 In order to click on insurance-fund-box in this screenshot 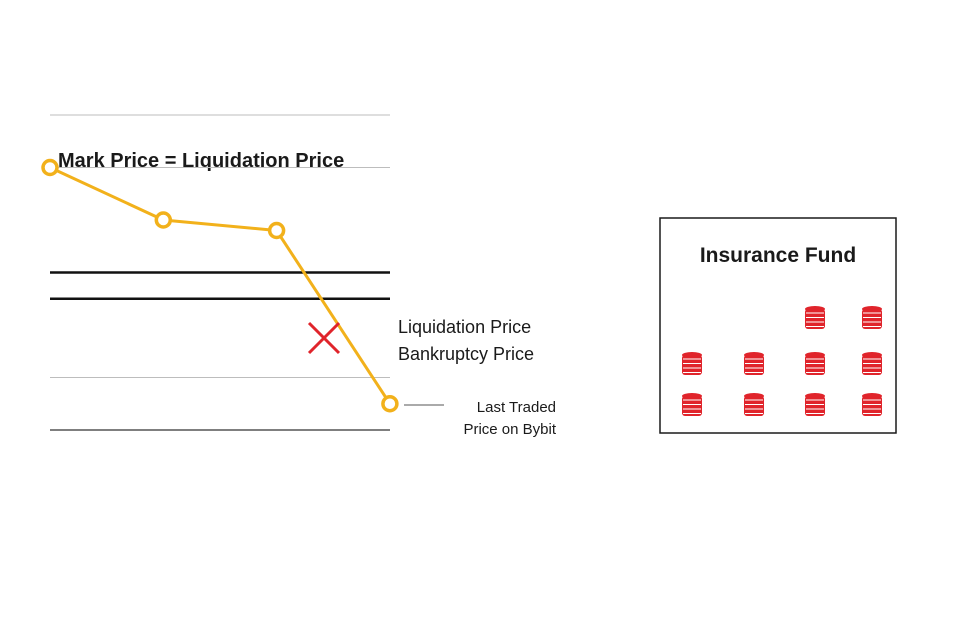, I will do `click(778, 325)`.